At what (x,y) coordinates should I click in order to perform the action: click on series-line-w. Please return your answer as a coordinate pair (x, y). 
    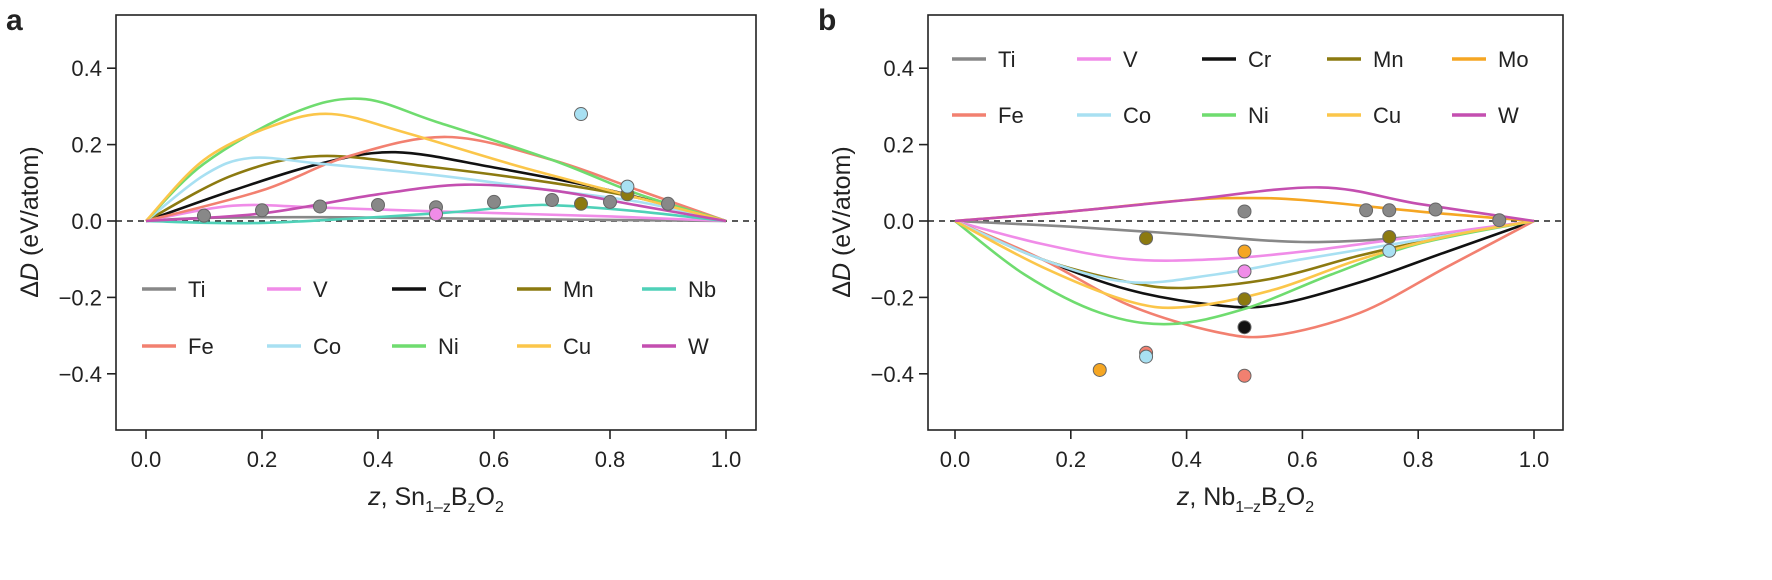
    Looking at the image, I should click on (1244, 204).